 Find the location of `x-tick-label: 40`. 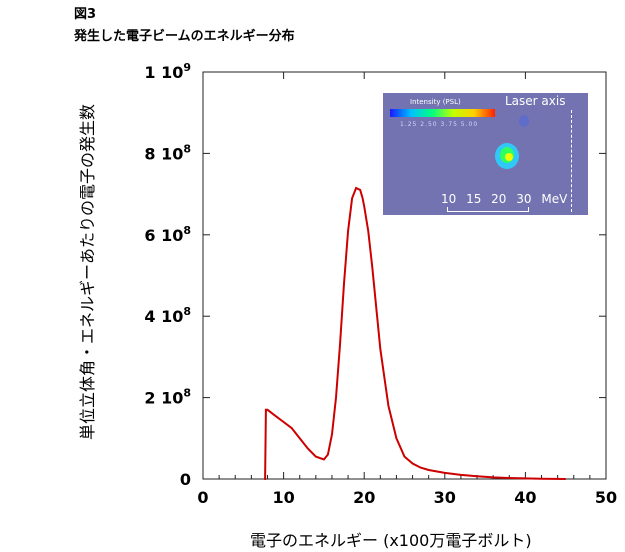

x-tick-label: 40 is located at coordinates (525, 497).